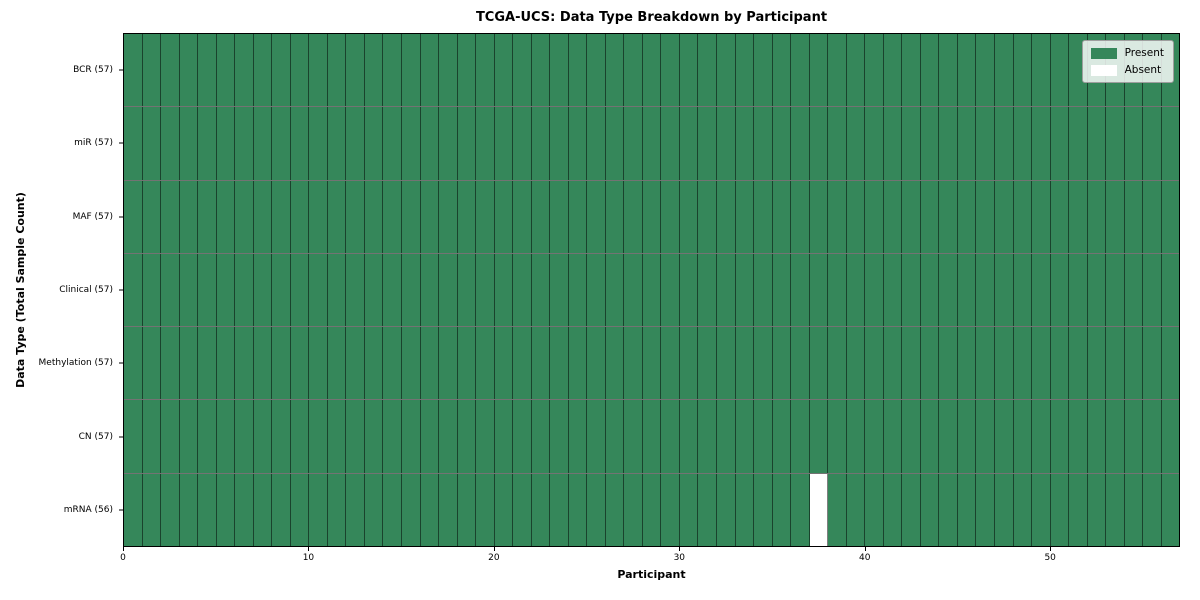  I want to click on heatmap-cell-miR-34-present, so click(763, 143).